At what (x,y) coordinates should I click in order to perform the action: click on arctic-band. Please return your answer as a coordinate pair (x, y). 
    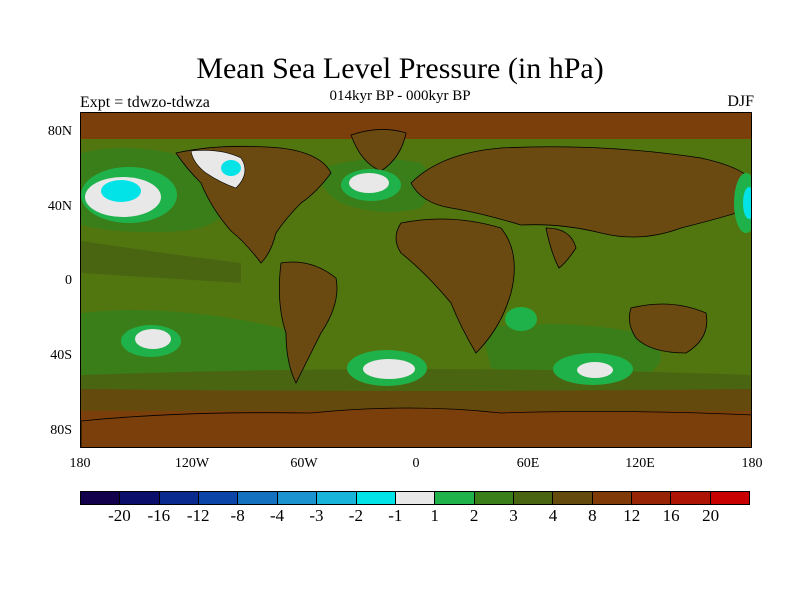
    Looking at the image, I should click on (416, 126).